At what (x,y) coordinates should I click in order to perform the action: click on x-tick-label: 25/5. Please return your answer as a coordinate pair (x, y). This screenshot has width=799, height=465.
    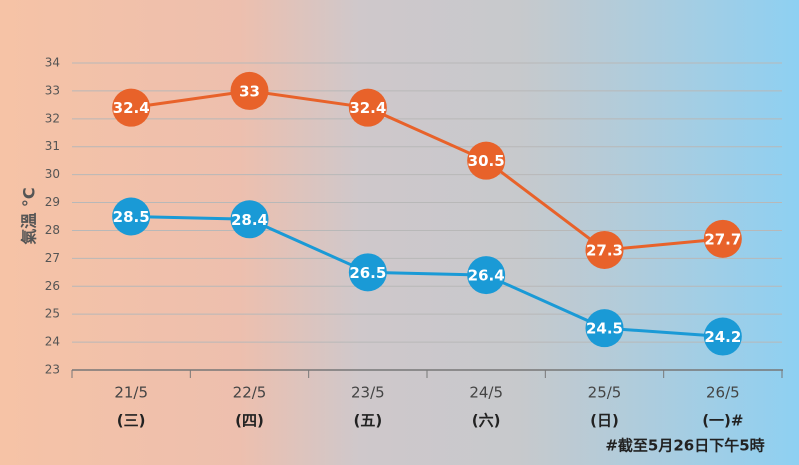
    Looking at the image, I should click on (605, 393).